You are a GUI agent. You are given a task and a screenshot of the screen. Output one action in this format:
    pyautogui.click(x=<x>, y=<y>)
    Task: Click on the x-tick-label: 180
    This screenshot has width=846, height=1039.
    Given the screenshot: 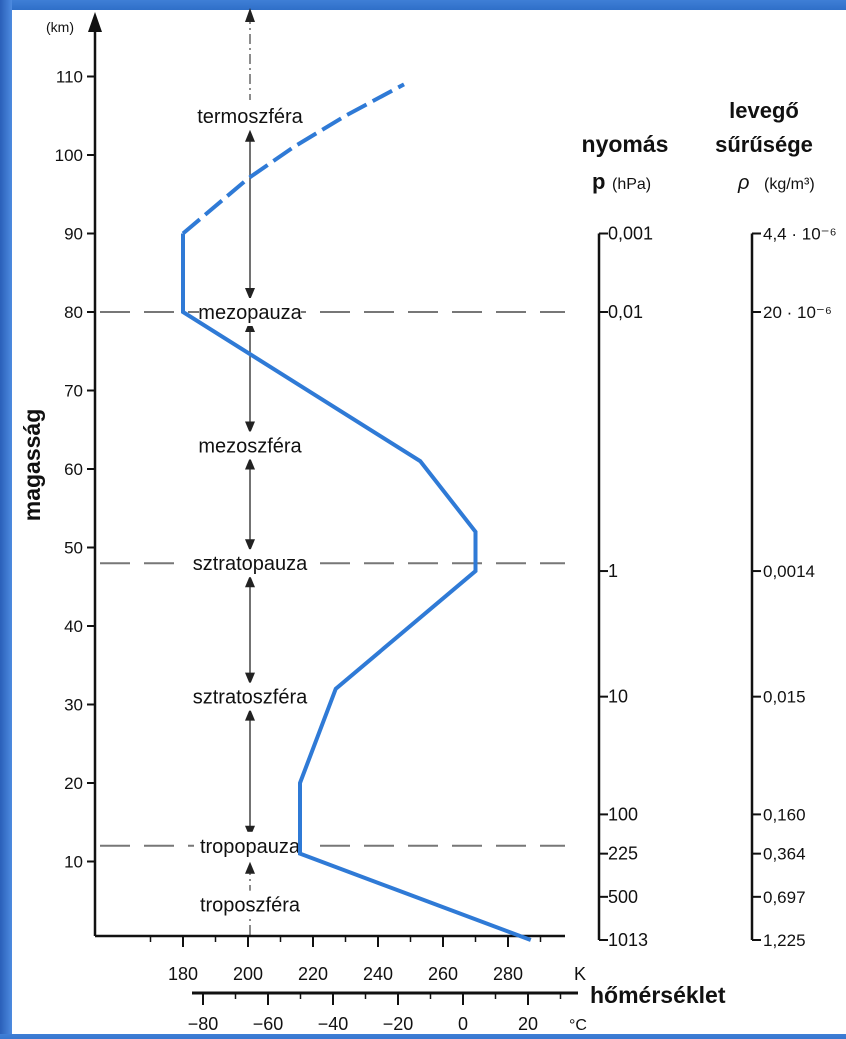 What is the action you would take?
    pyautogui.click(x=183, y=974)
    